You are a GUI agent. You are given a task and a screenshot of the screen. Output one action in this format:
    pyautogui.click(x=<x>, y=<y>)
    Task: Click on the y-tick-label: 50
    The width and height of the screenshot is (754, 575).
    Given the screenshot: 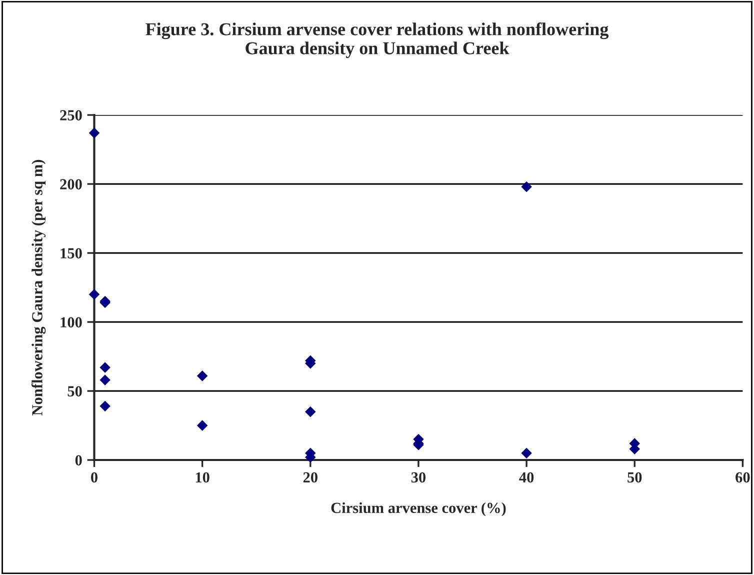 What is the action you would take?
    pyautogui.click(x=75, y=391)
    